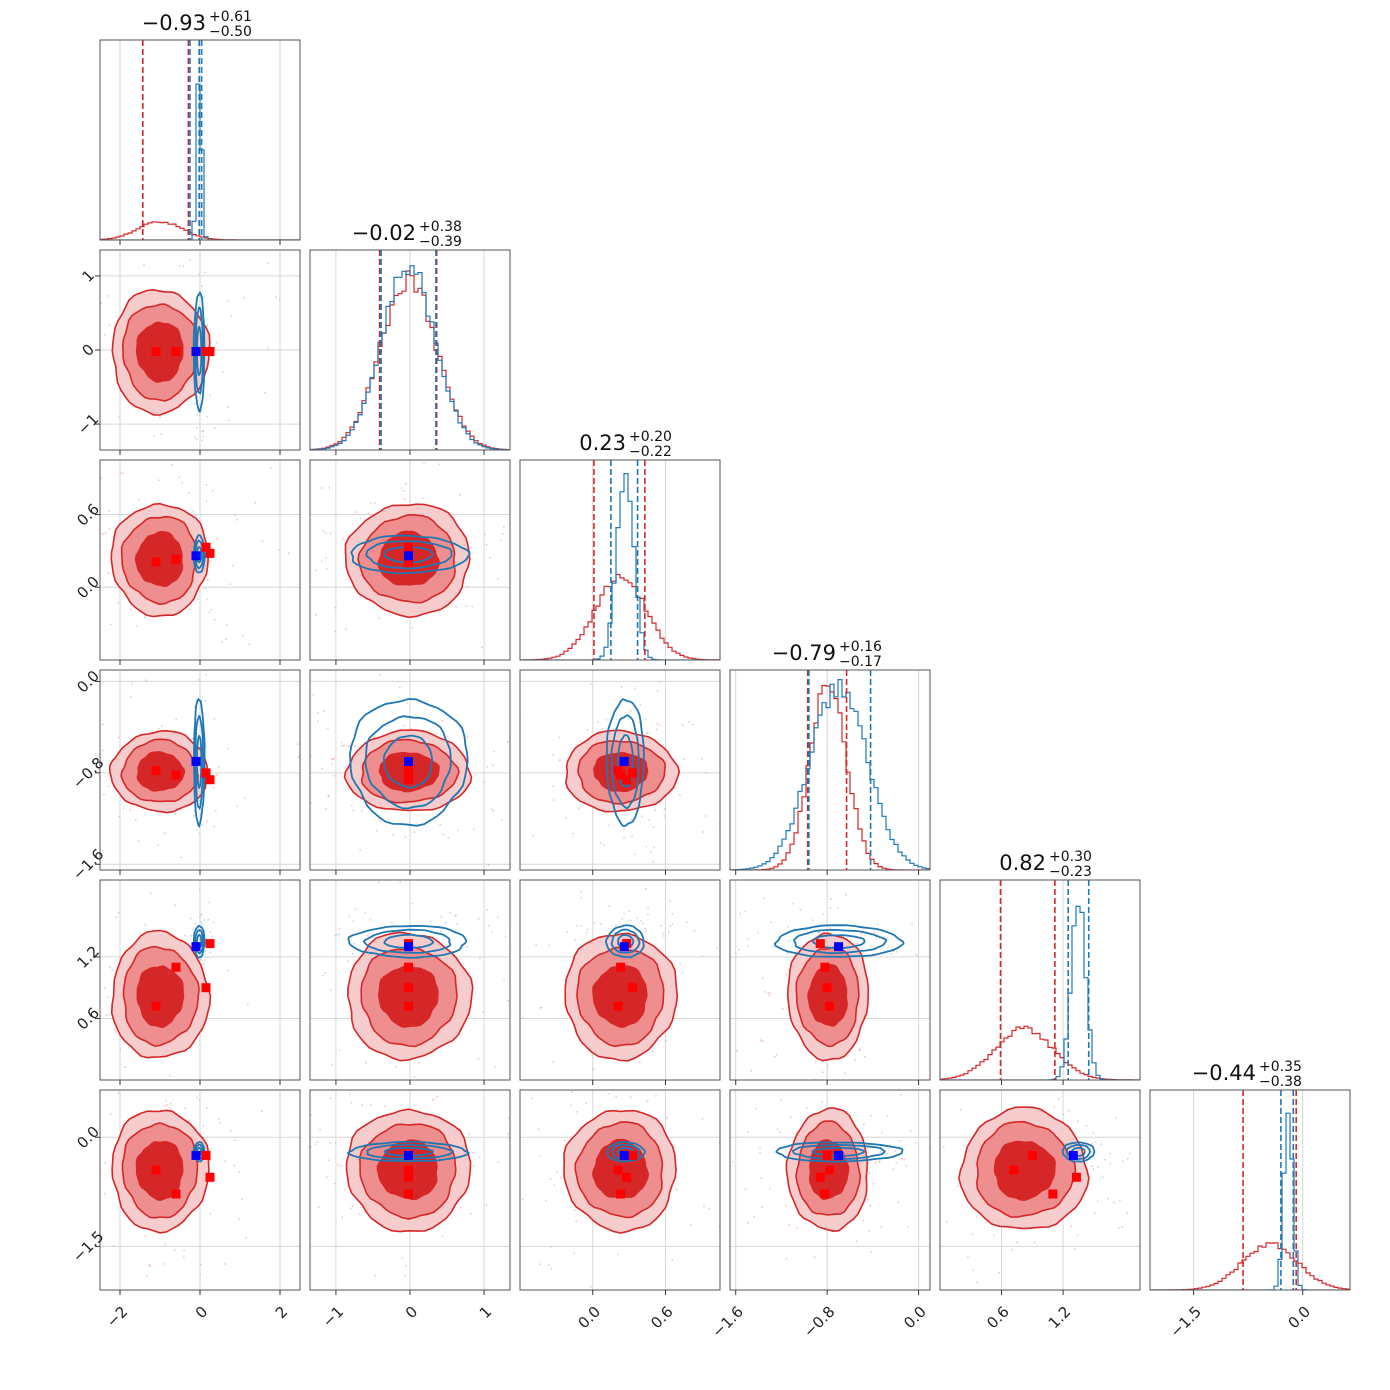  Describe the element at coordinates (998, 1318) in the screenshot. I see `x-tick-label: 0.6` at that location.